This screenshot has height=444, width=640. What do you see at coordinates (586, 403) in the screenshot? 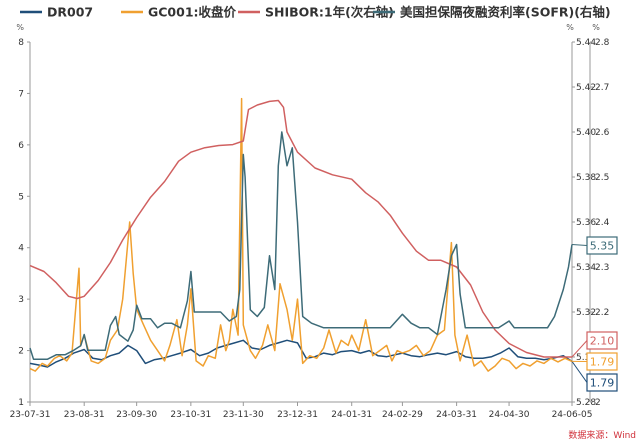
I see `right1-tick-label: 5.28` at bounding box center [586, 403].